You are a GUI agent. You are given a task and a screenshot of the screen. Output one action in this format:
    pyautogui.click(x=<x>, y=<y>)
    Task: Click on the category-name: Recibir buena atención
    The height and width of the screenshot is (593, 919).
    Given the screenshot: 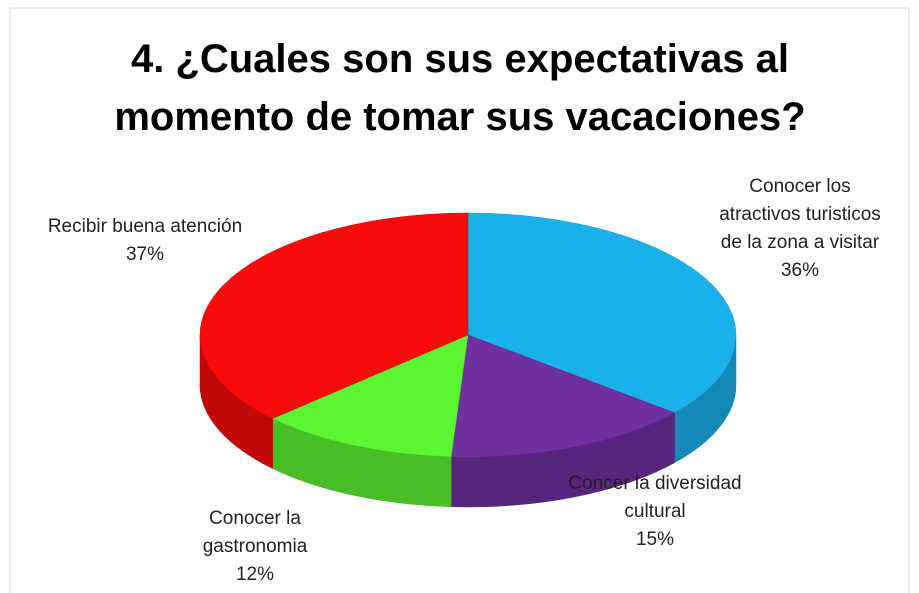 What is the action you would take?
    pyautogui.click(x=145, y=226)
    